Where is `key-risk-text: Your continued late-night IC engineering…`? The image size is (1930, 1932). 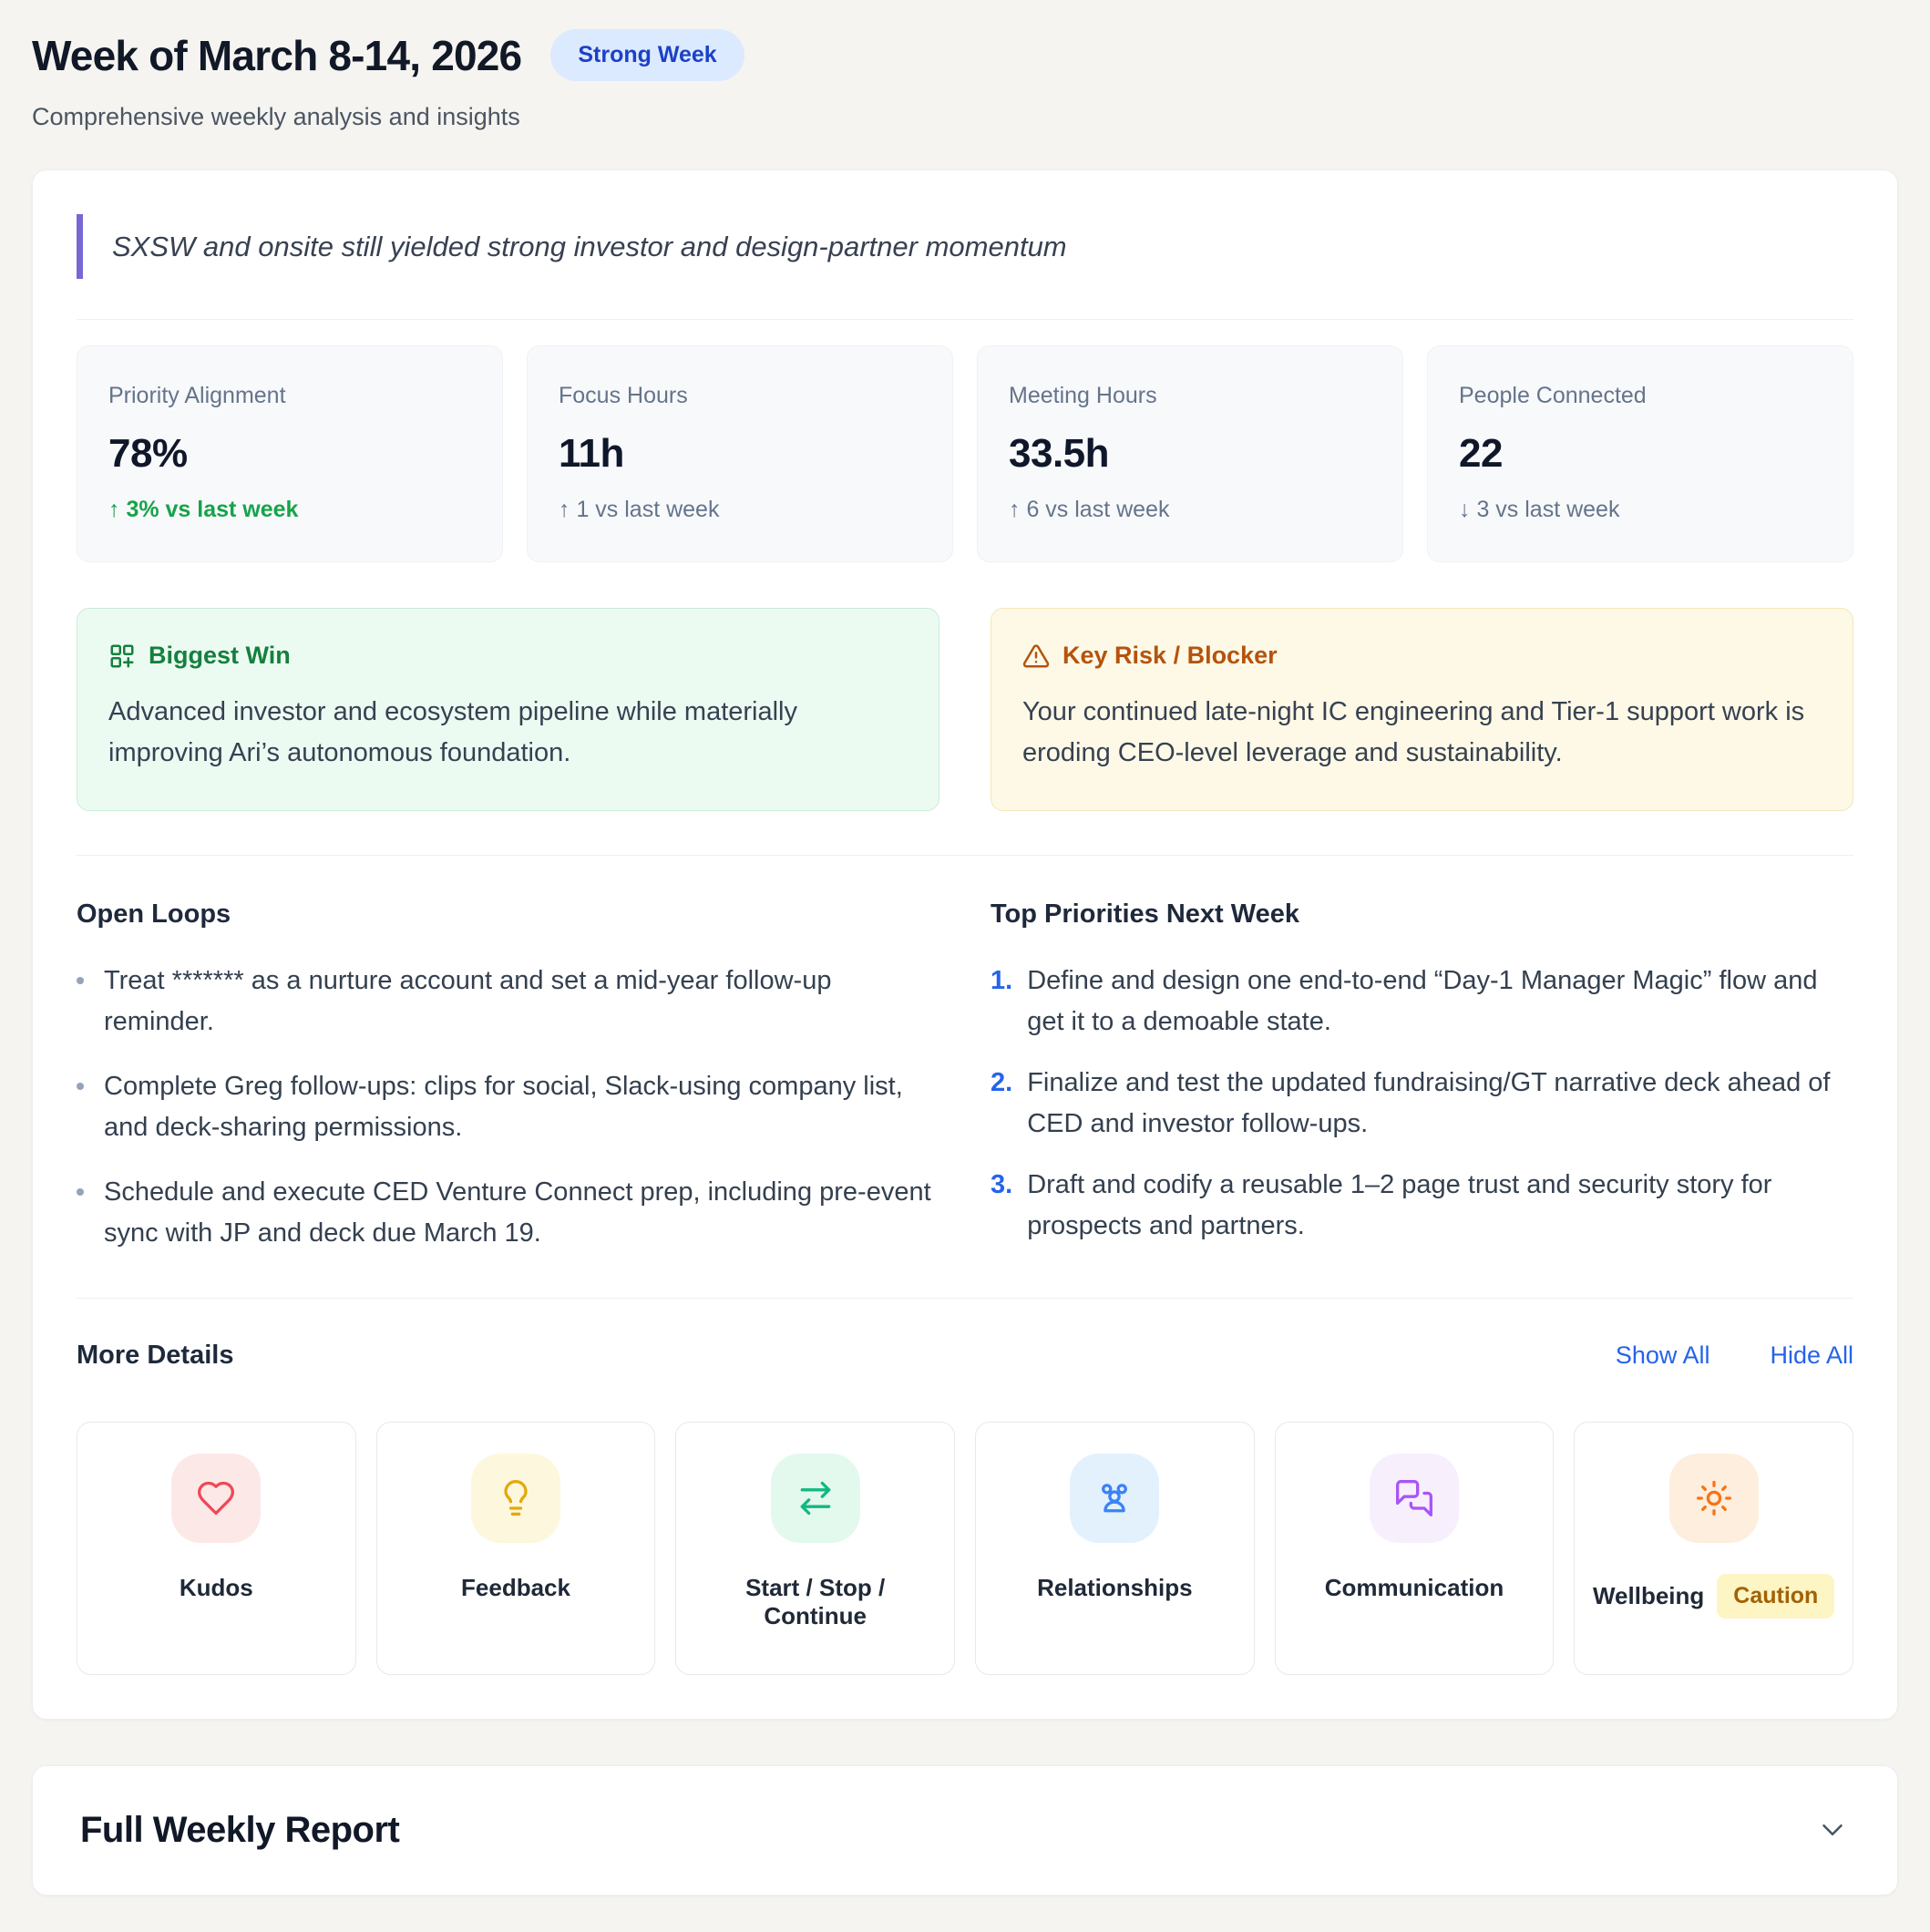 key-risk-text: Your continued late-night IC engineering… is located at coordinates (1413, 732).